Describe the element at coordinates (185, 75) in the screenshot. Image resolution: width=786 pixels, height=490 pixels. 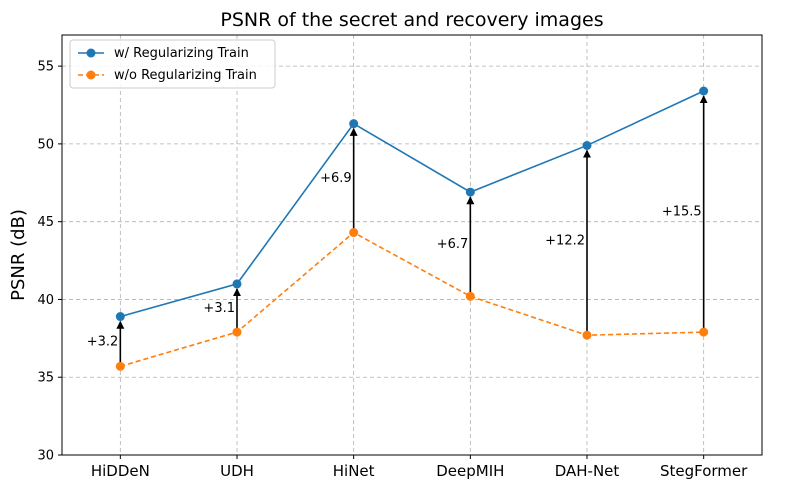
I see `legend-label-without-reg: w/o Regularizing Train` at that location.